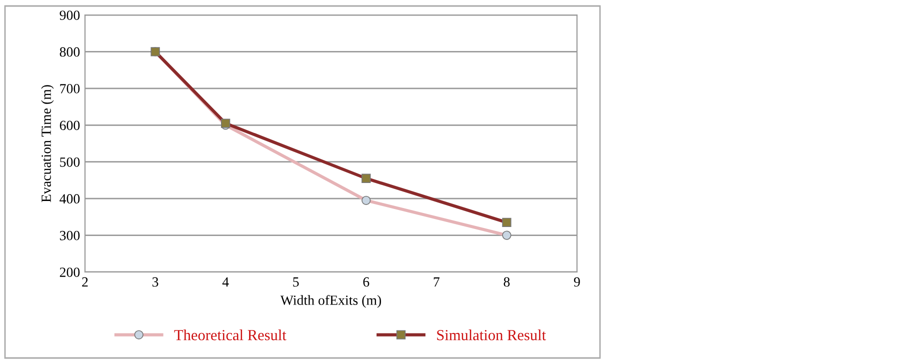 Image resolution: width=902 pixels, height=362 pixels. I want to click on x-tick-label: 6, so click(366, 282).